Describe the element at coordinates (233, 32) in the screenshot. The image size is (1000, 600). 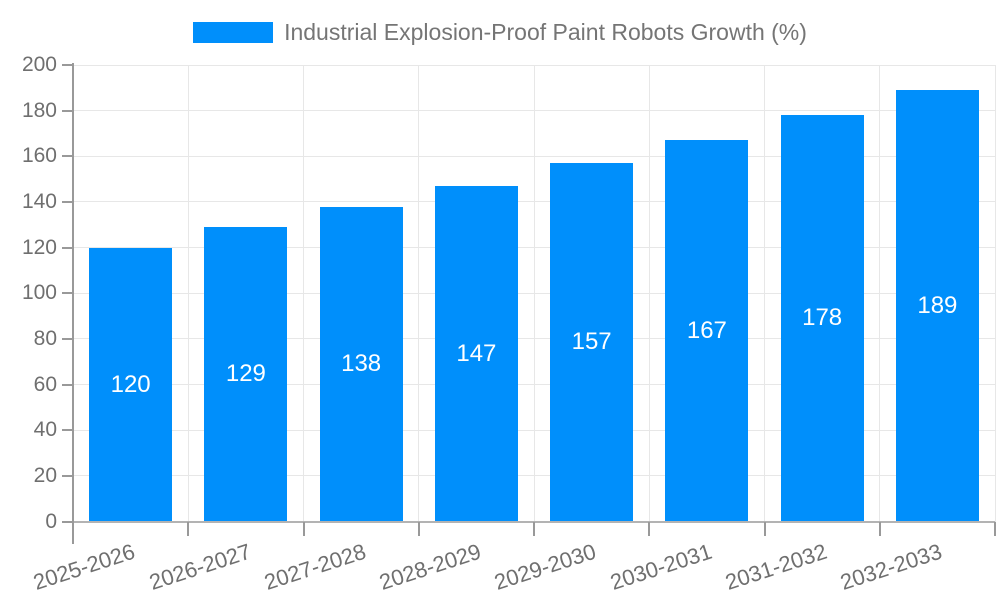
I see `legend-swatch-icon` at that location.